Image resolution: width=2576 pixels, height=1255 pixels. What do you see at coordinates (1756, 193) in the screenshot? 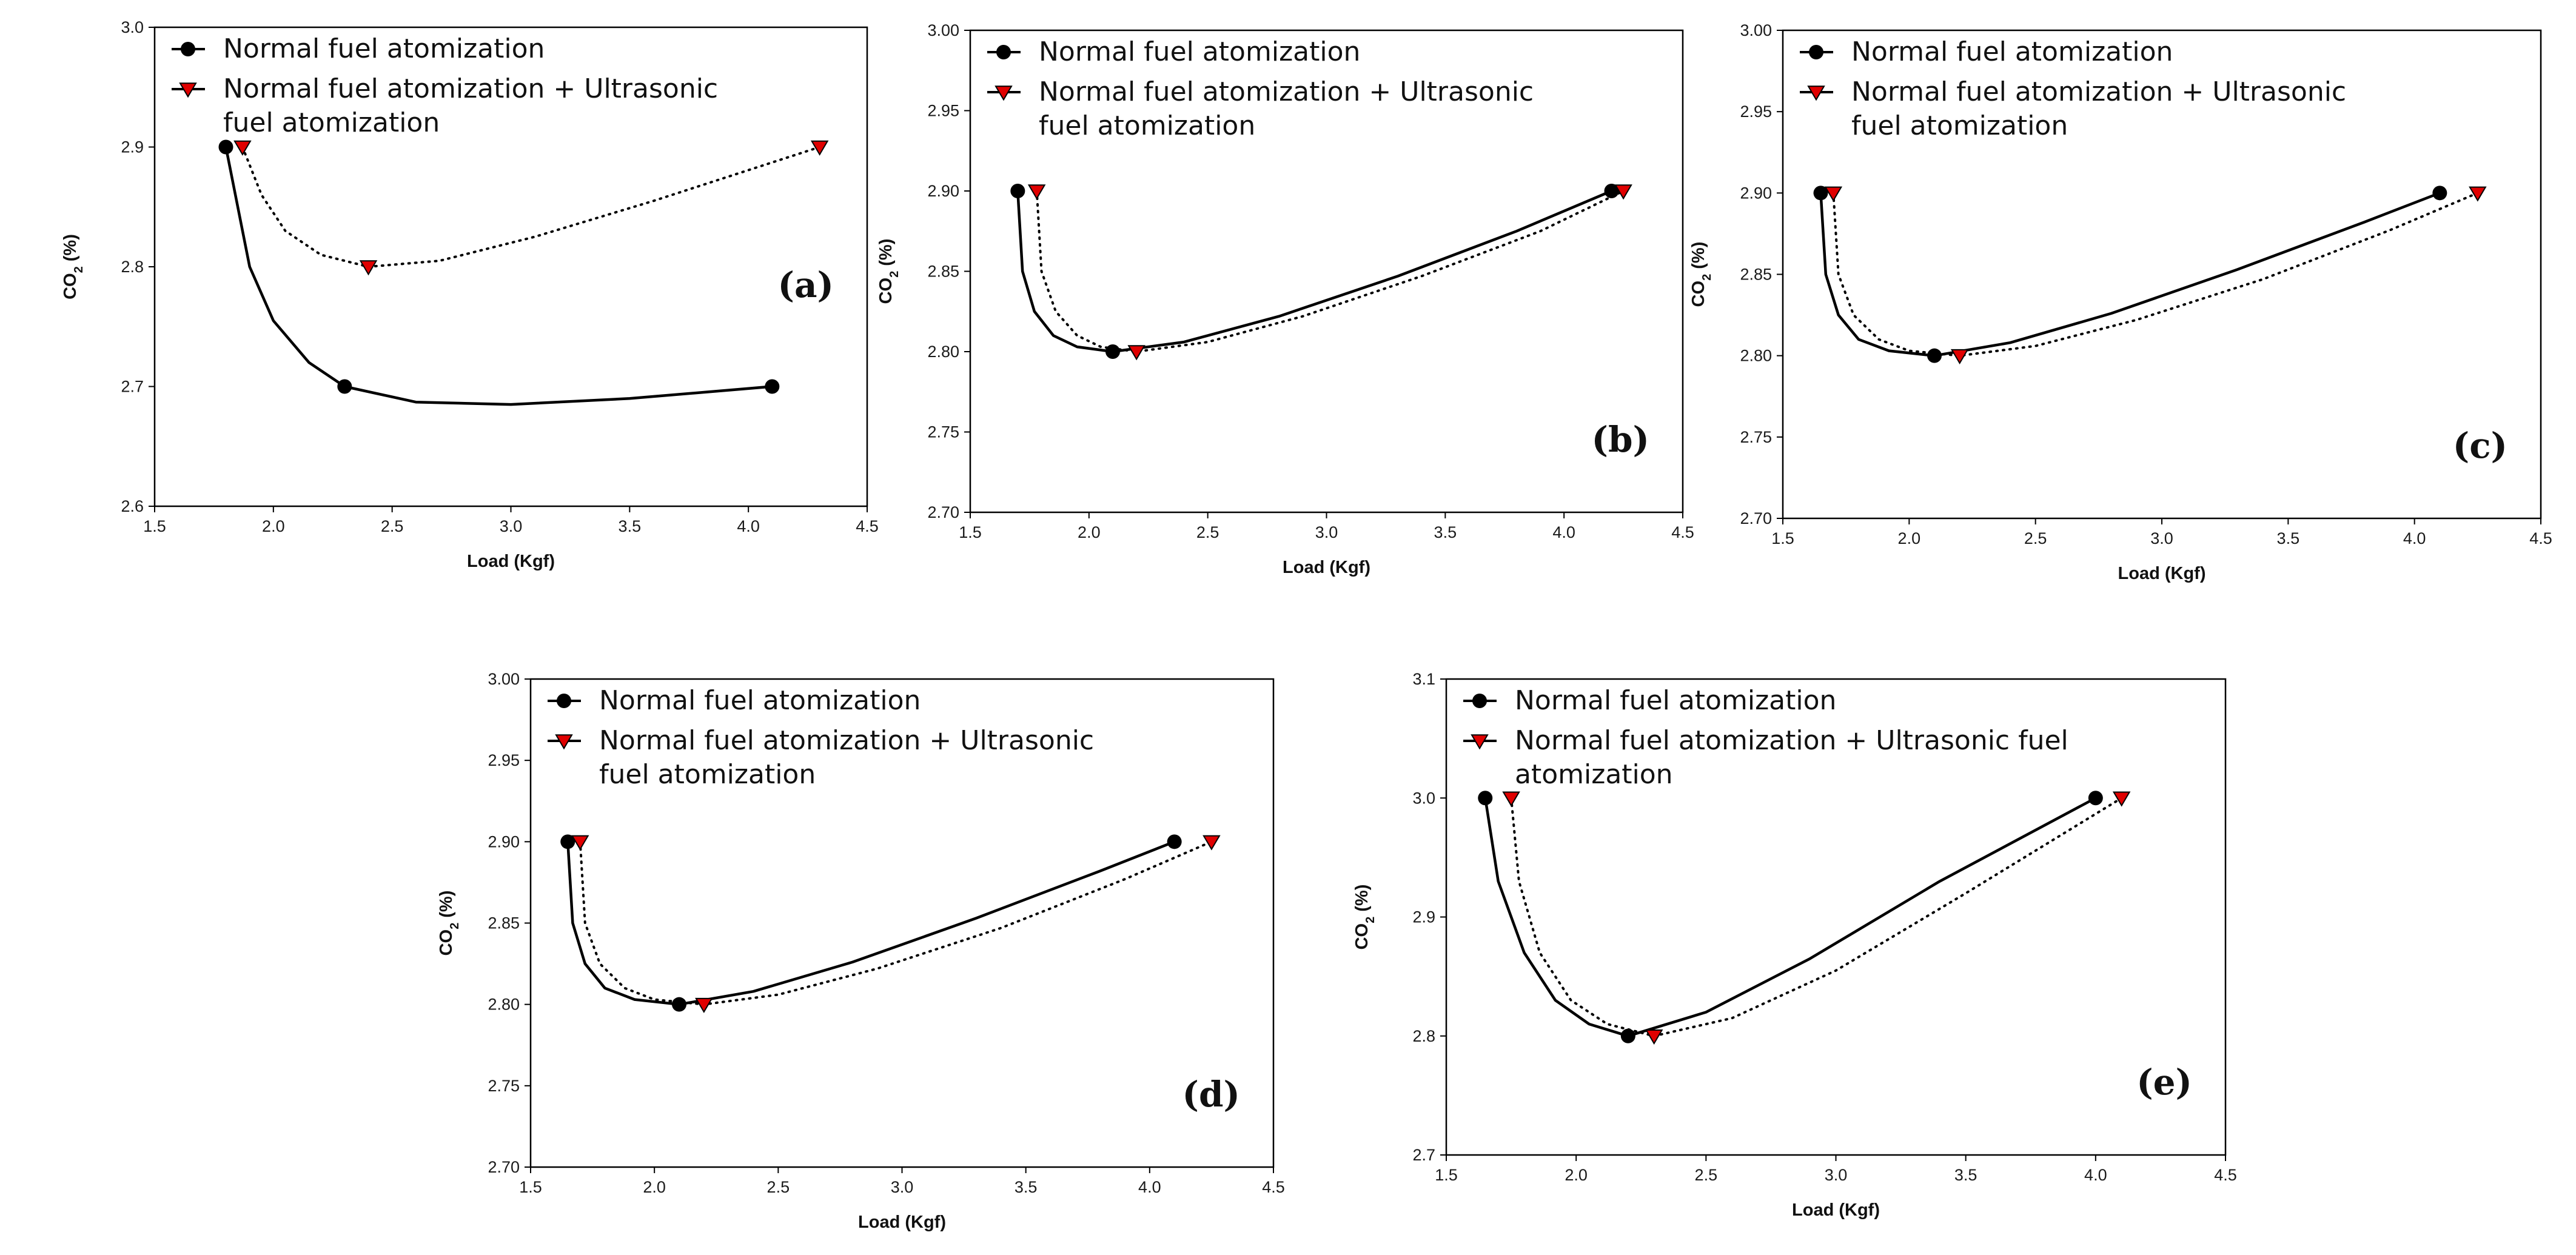
I see `y-tick-label: 2.90` at bounding box center [1756, 193].